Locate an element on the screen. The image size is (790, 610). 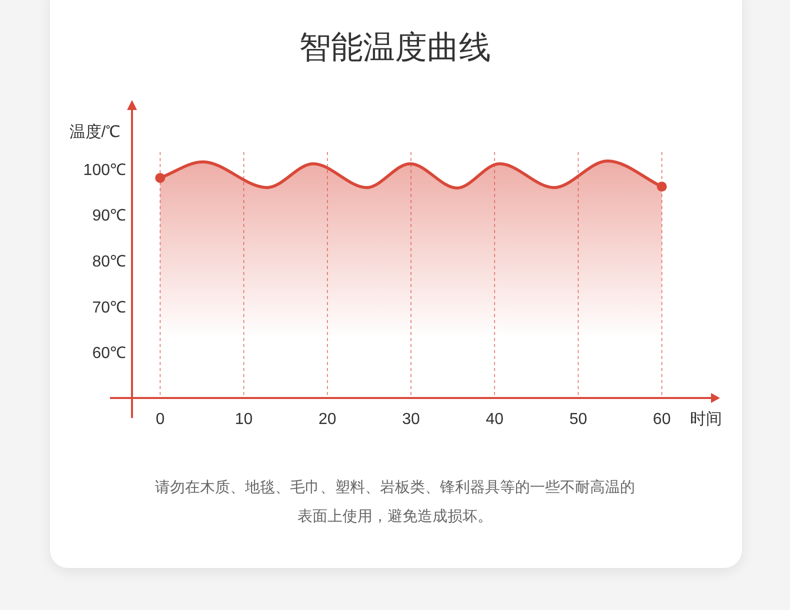
x-tick-label: 10 is located at coordinates (243, 419).